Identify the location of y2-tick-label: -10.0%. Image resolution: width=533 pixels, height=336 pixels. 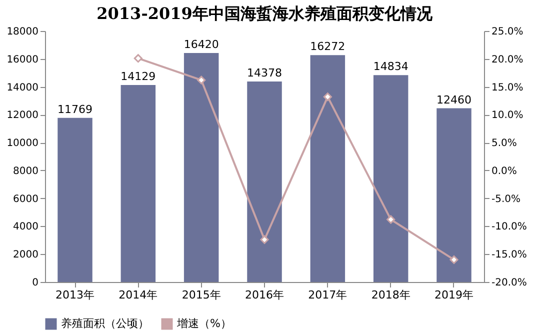
(509, 227).